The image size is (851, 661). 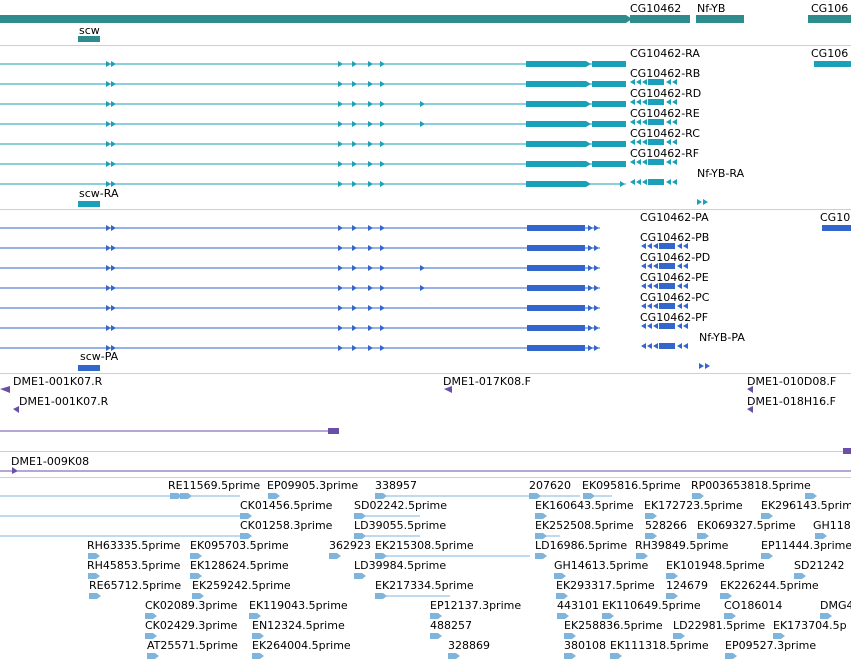 What do you see at coordinates (313, 19) in the screenshot?
I see `gene-bar` at bounding box center [313, 19].